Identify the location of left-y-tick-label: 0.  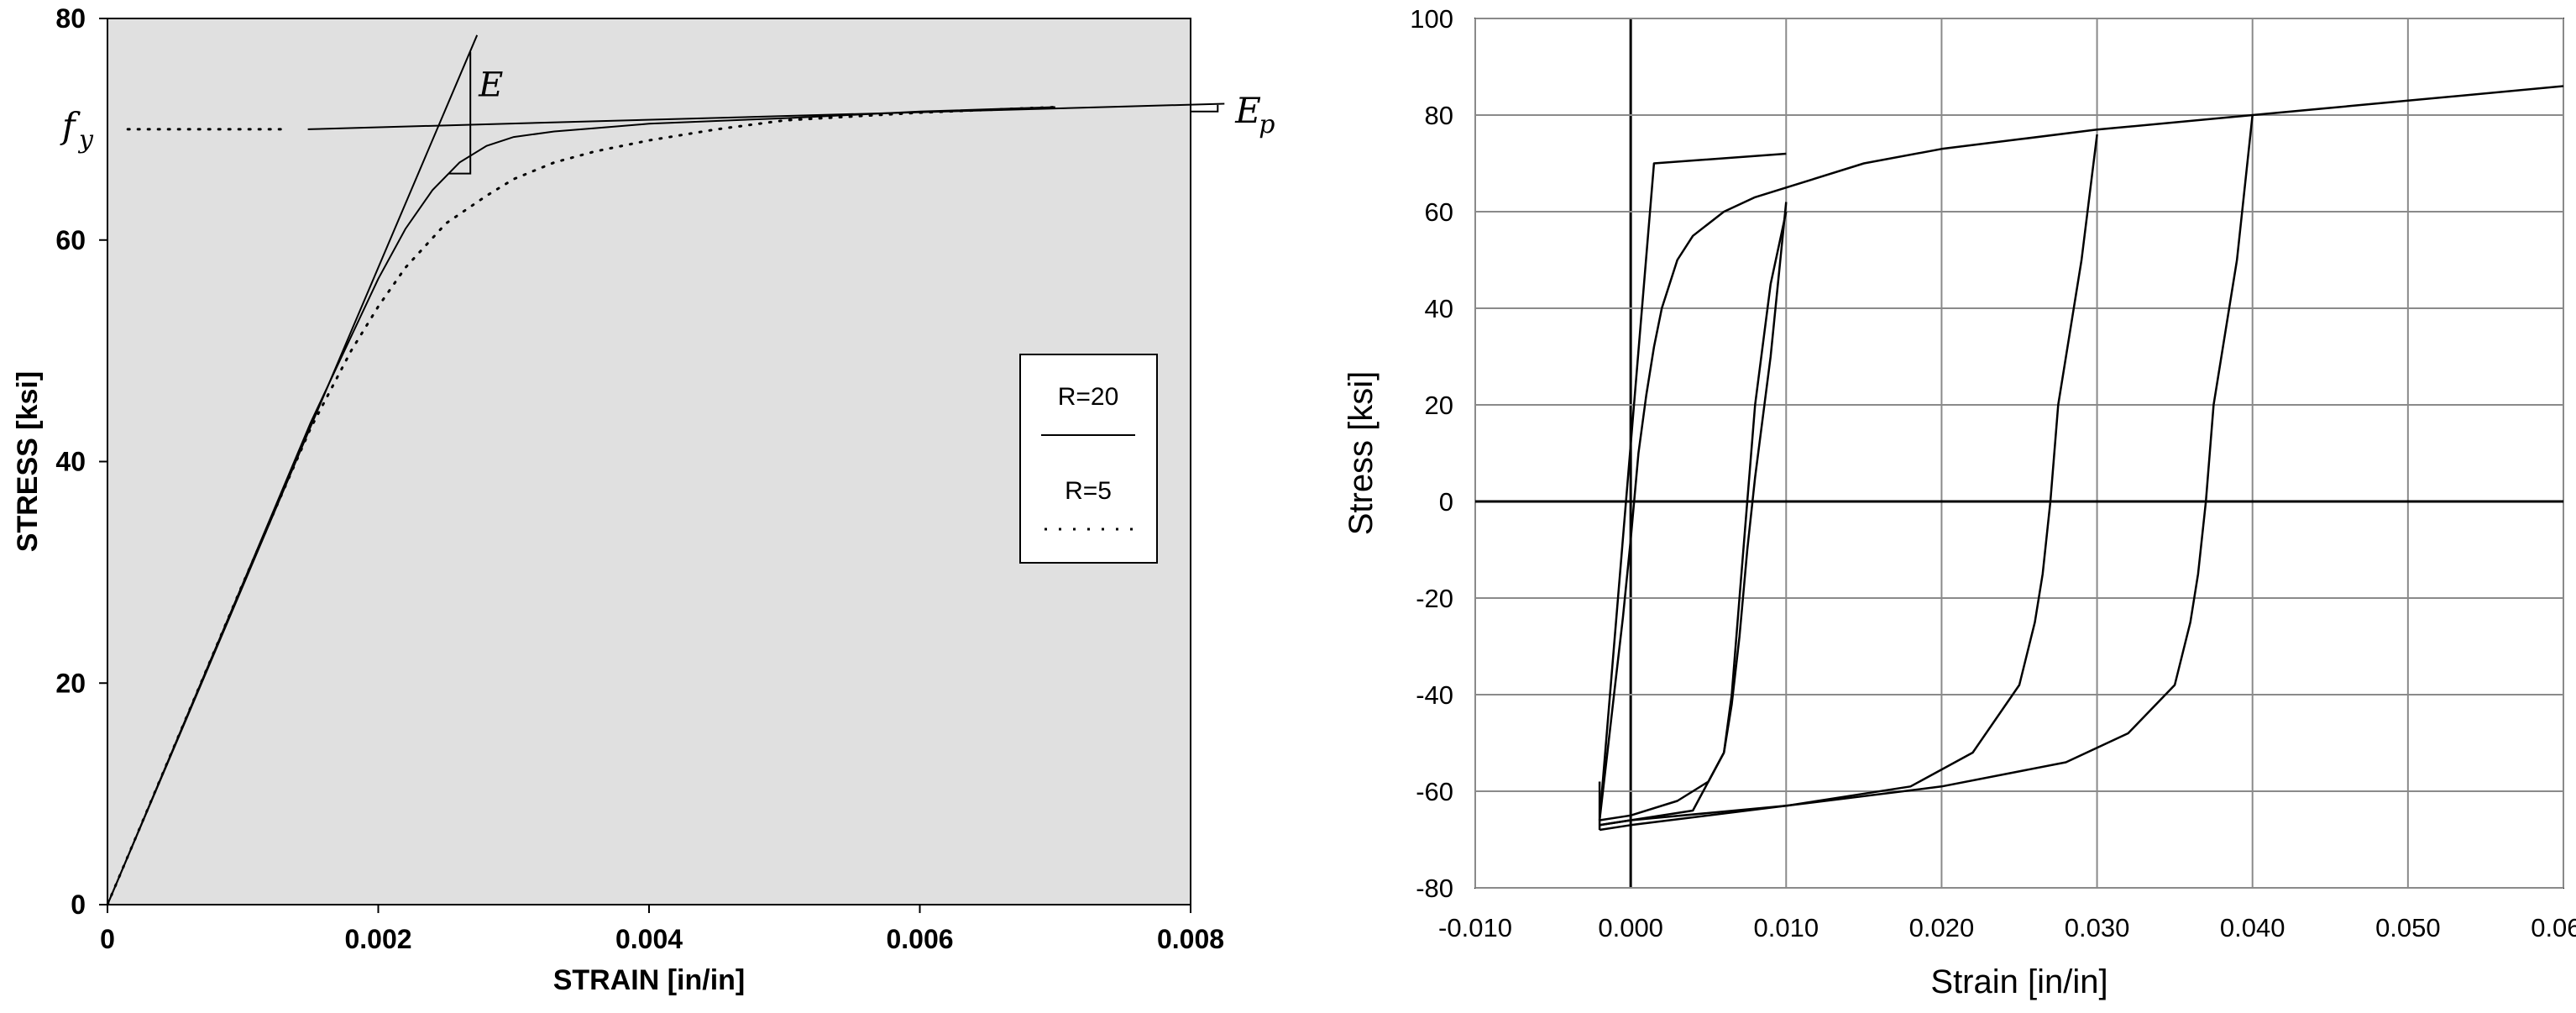
(78, 905).